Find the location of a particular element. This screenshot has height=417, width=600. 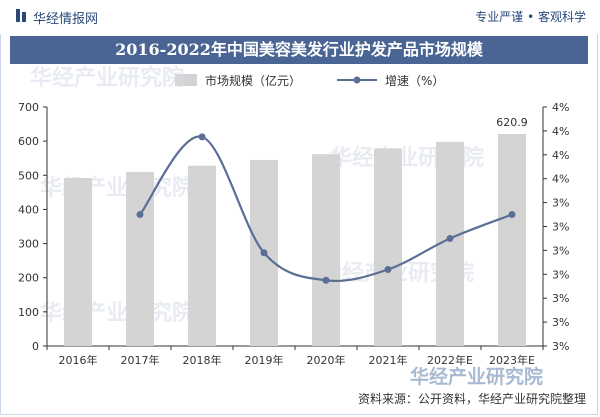

legend-bar-swatch is located at coordinates (186, 80).